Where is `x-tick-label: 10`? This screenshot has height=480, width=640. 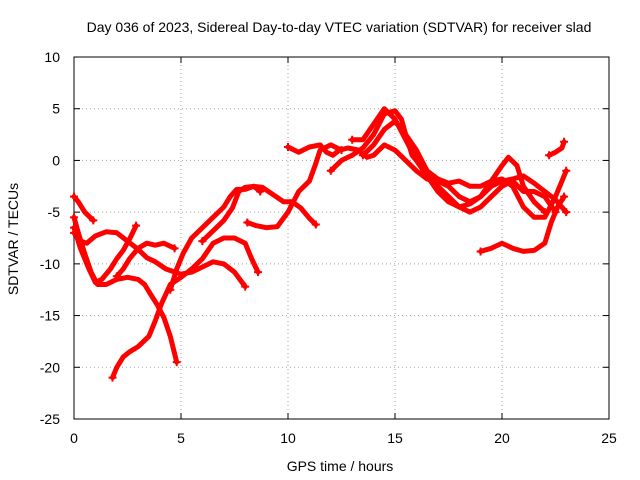
x-tick-label: 10 is located at coordinates (288, 438).